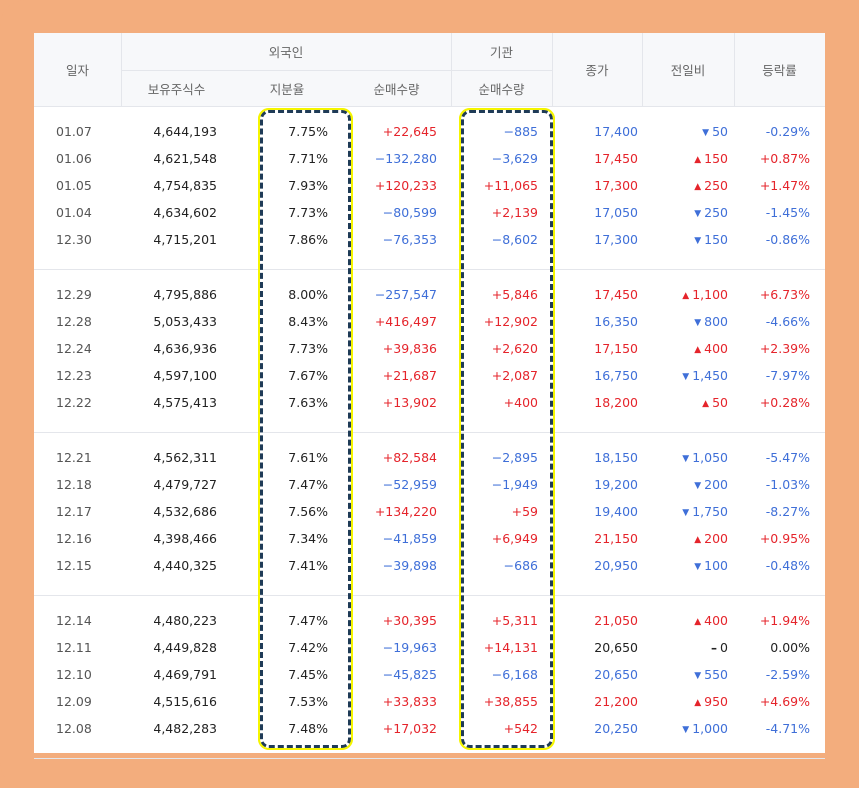 Image resolution: width=859 pixels, height=788 pixels. I want to click on header-holdings: 보유주식수, so click(176, 89).